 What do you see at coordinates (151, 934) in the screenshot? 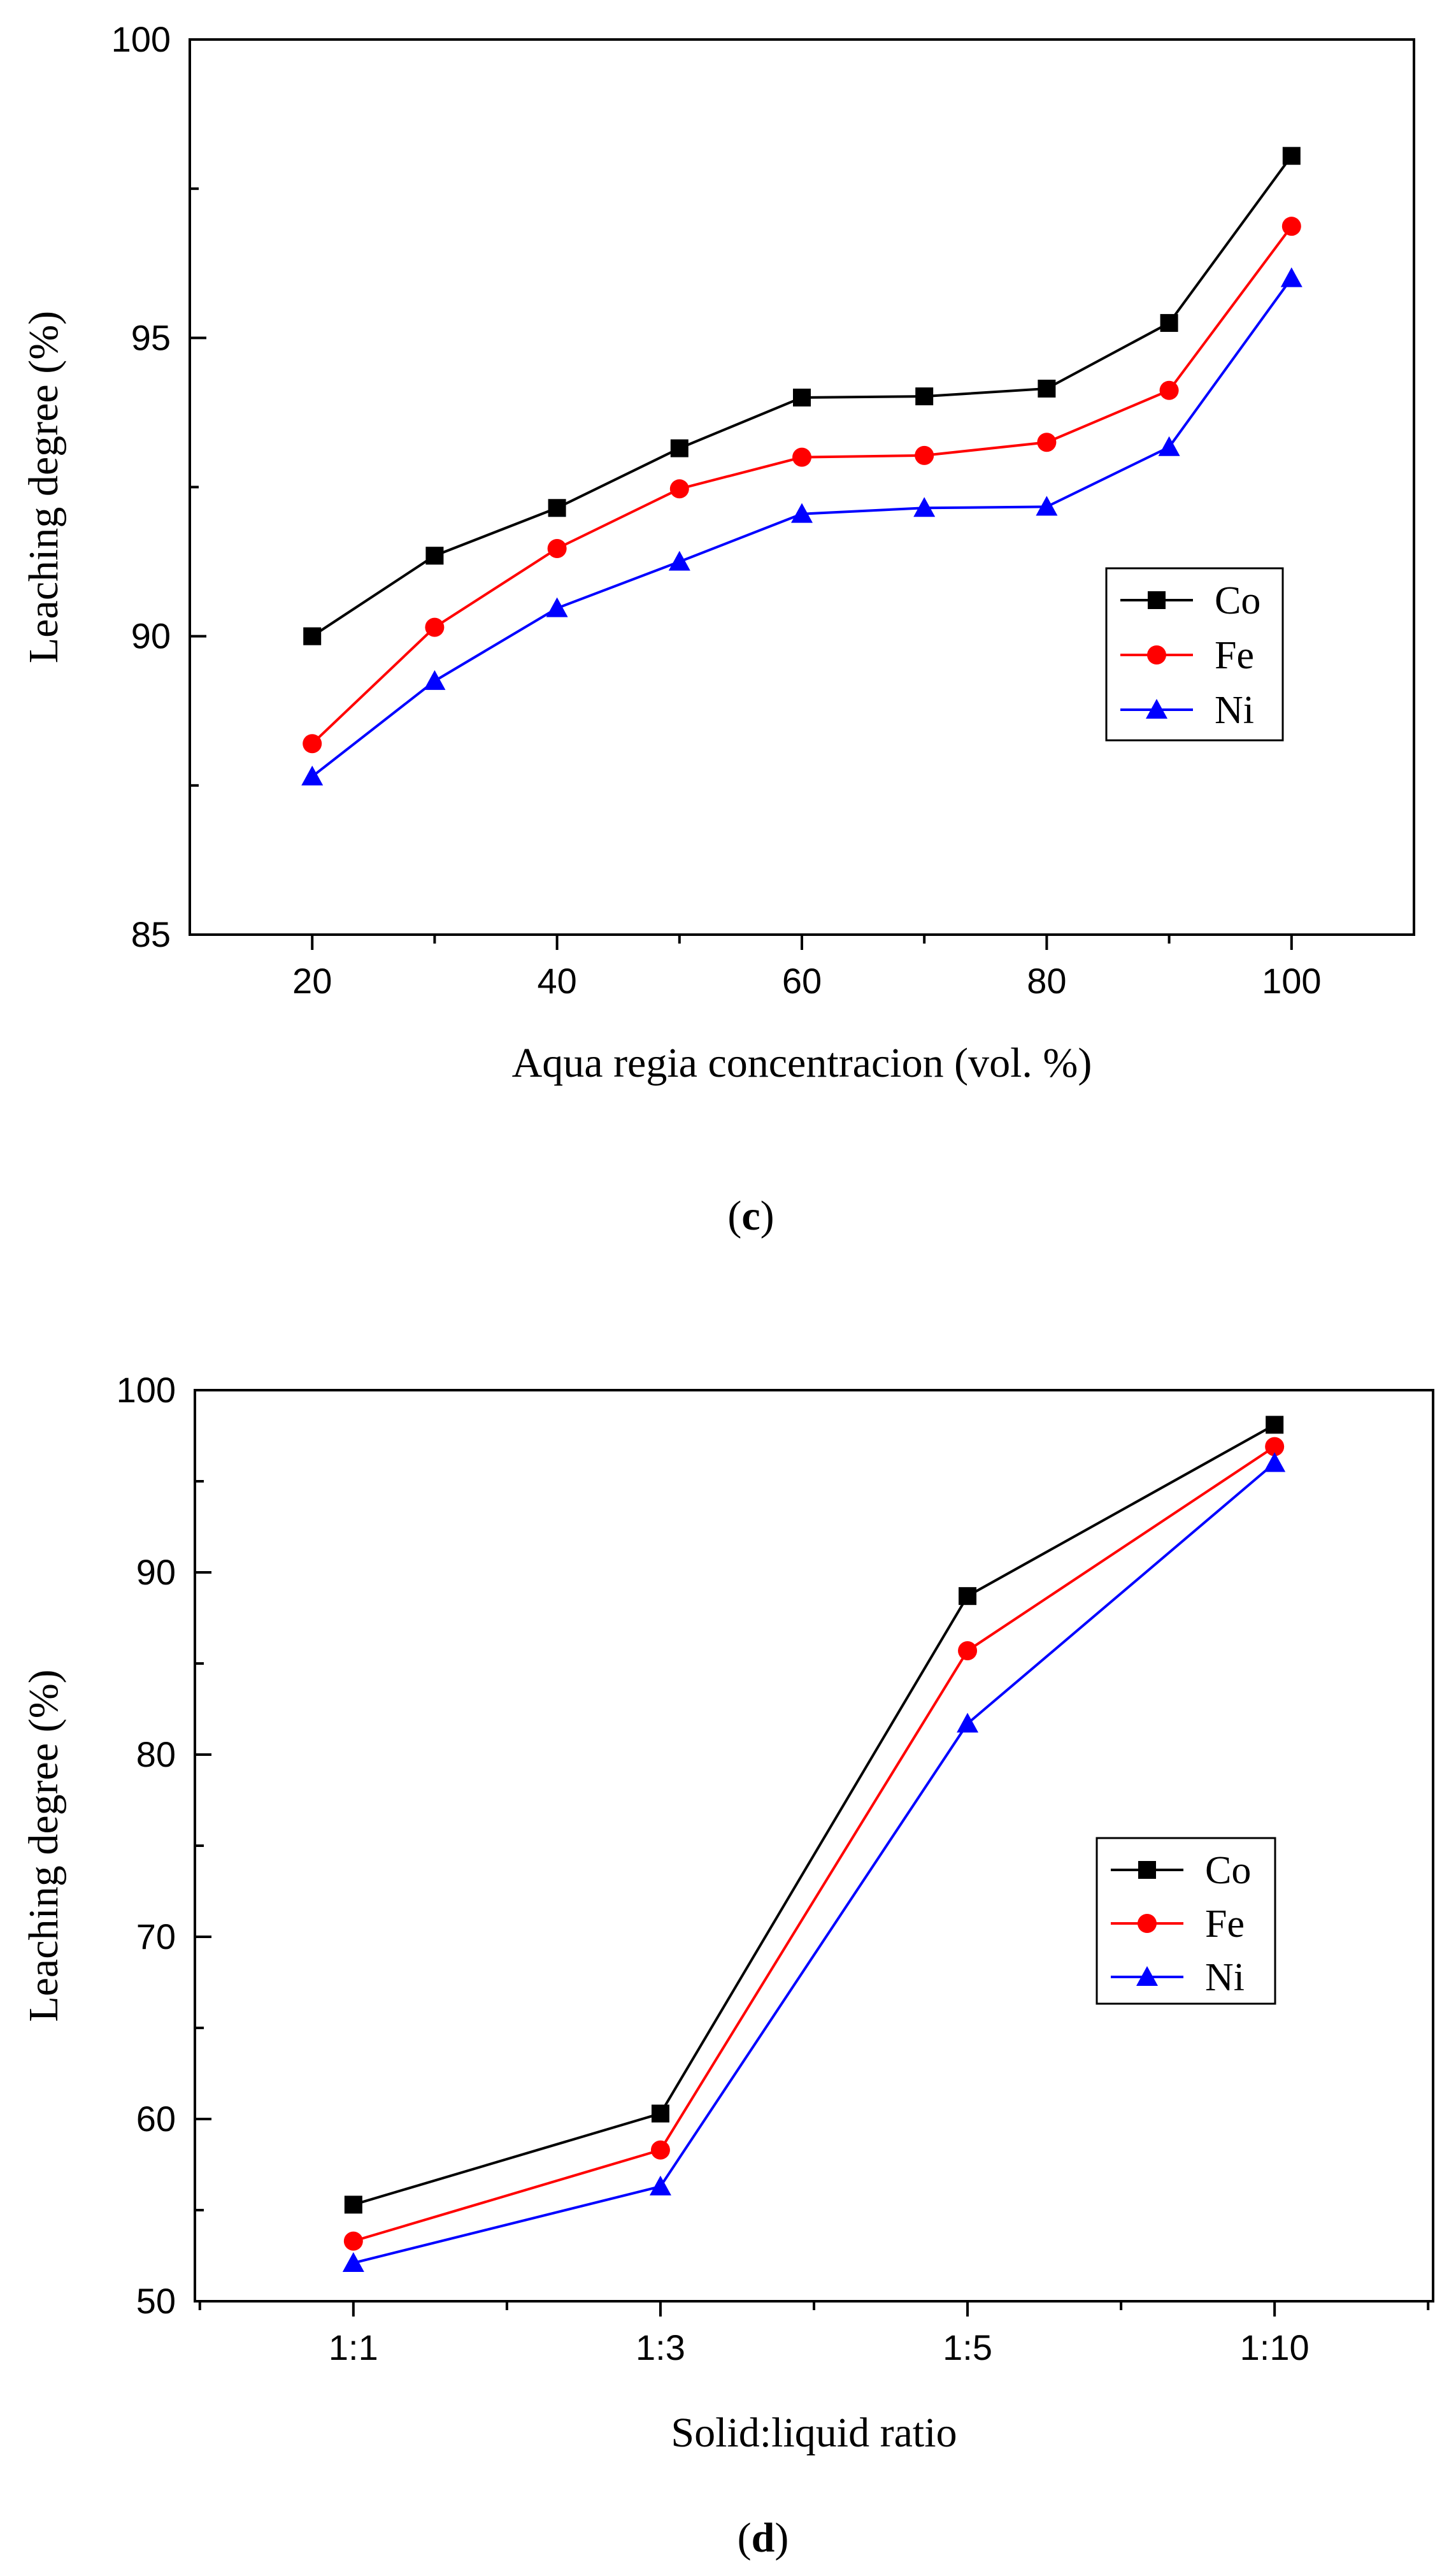
I see `y-tick-label: 85` at bounding box center [151, 934].